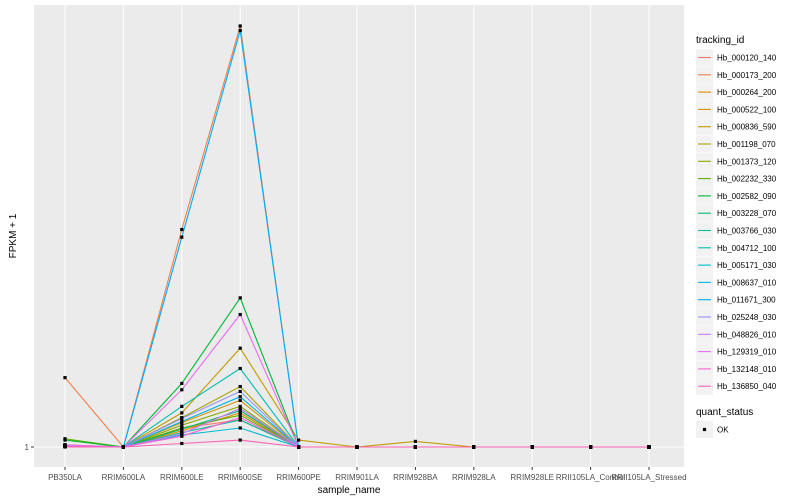 The height and width of the screenshot is (500, 800). I want to click on legend-label: Hb_011671_300, so click(746, 300).